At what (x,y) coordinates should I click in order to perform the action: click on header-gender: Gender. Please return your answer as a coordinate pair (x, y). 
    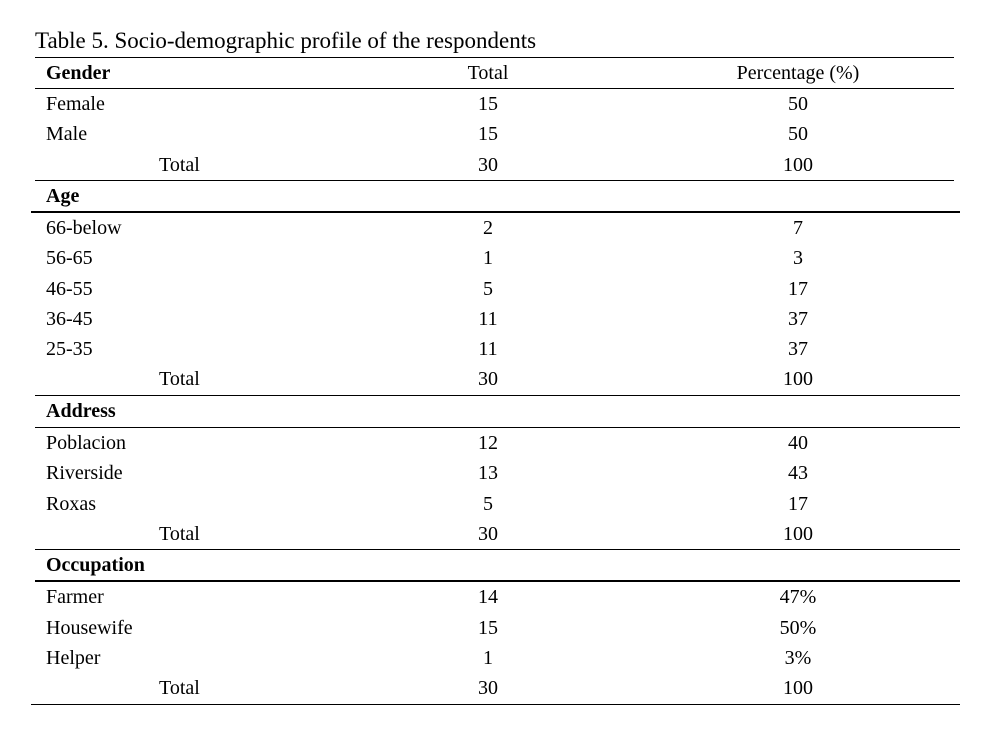
    Looking at the image, I should click on (78, 73).